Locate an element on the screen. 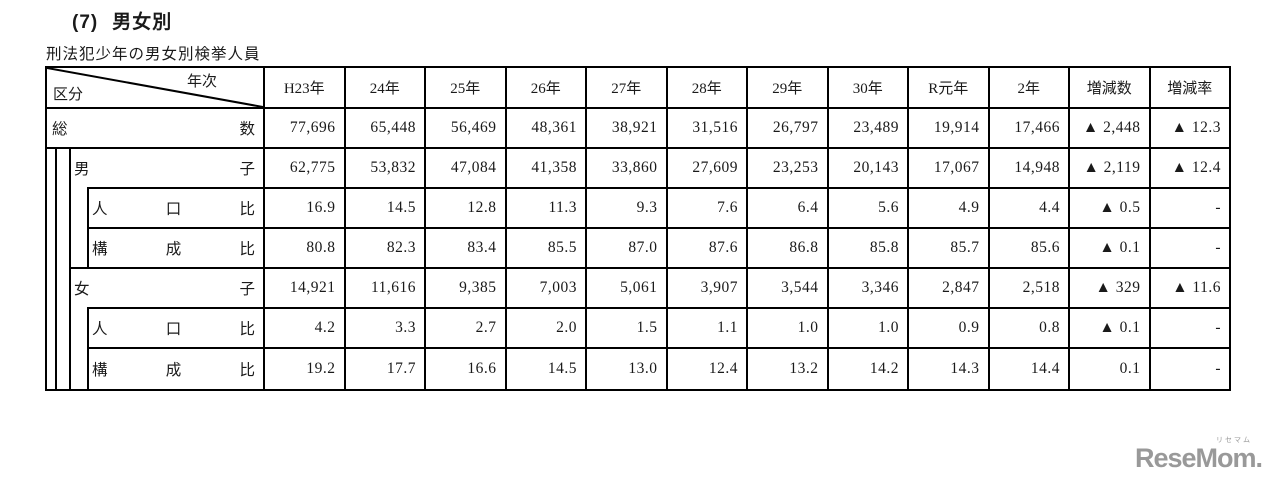 Image resolution: width=1280 pixels, height=481 pixels. corner-label-year: 年次 is located at coordinates (201, 82).